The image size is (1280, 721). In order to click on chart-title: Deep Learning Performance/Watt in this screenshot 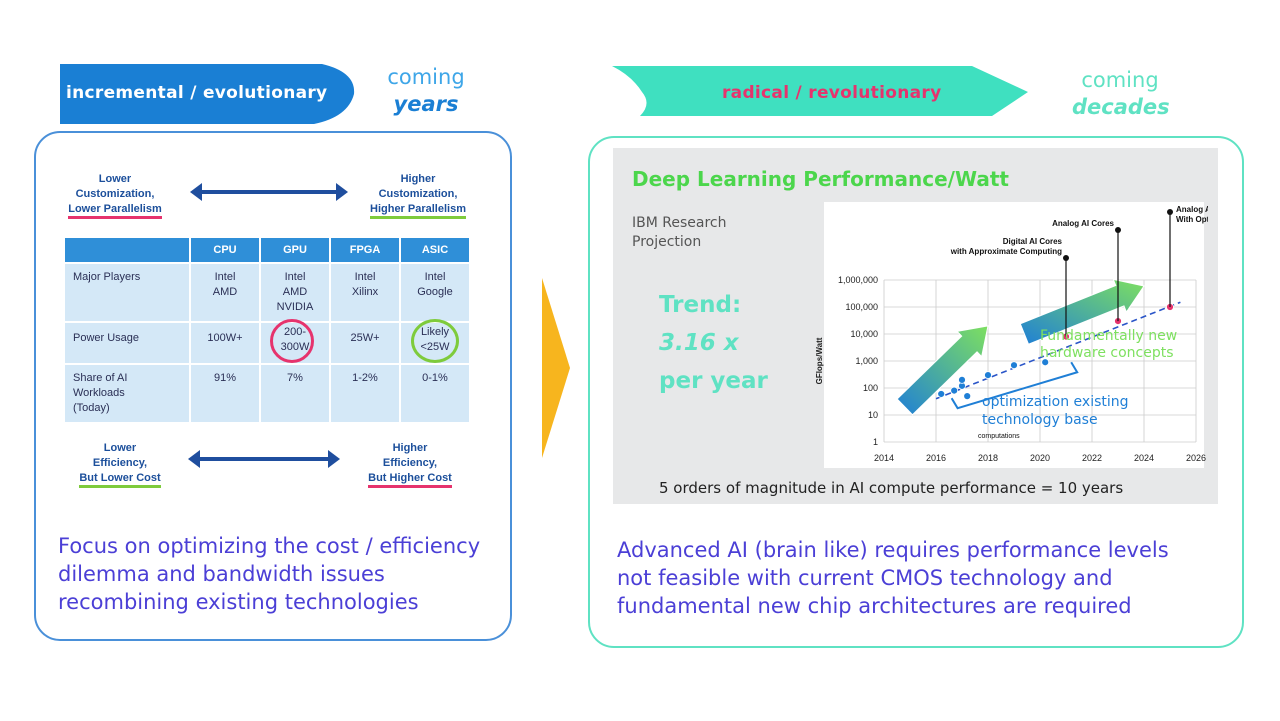, I will do `click(820, 179)`.